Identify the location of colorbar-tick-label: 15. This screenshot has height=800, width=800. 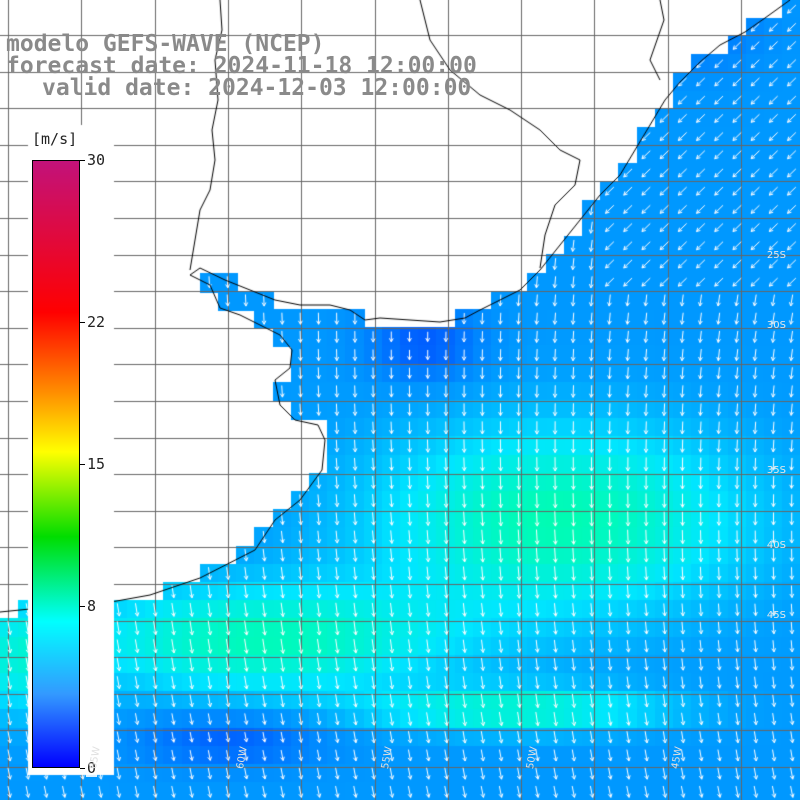
(96, 464).